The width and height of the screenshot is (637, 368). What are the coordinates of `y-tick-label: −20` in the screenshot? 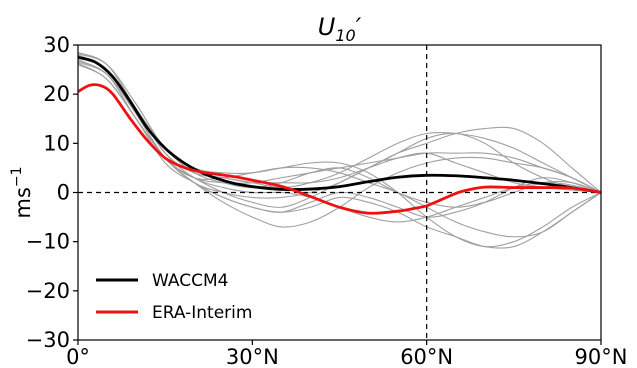 It's located at (48, 291).